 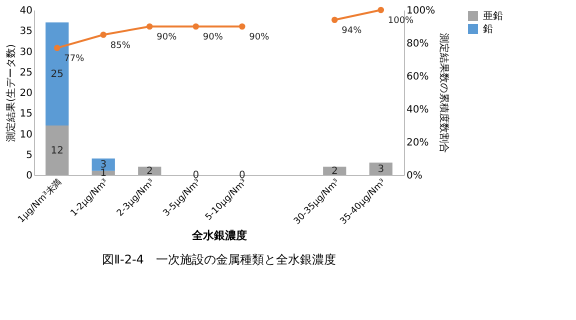 What do you see at coordinates (29, 155) in the screenshot?
I see `y-tick-label: 5` at bounding box center [29, 155].